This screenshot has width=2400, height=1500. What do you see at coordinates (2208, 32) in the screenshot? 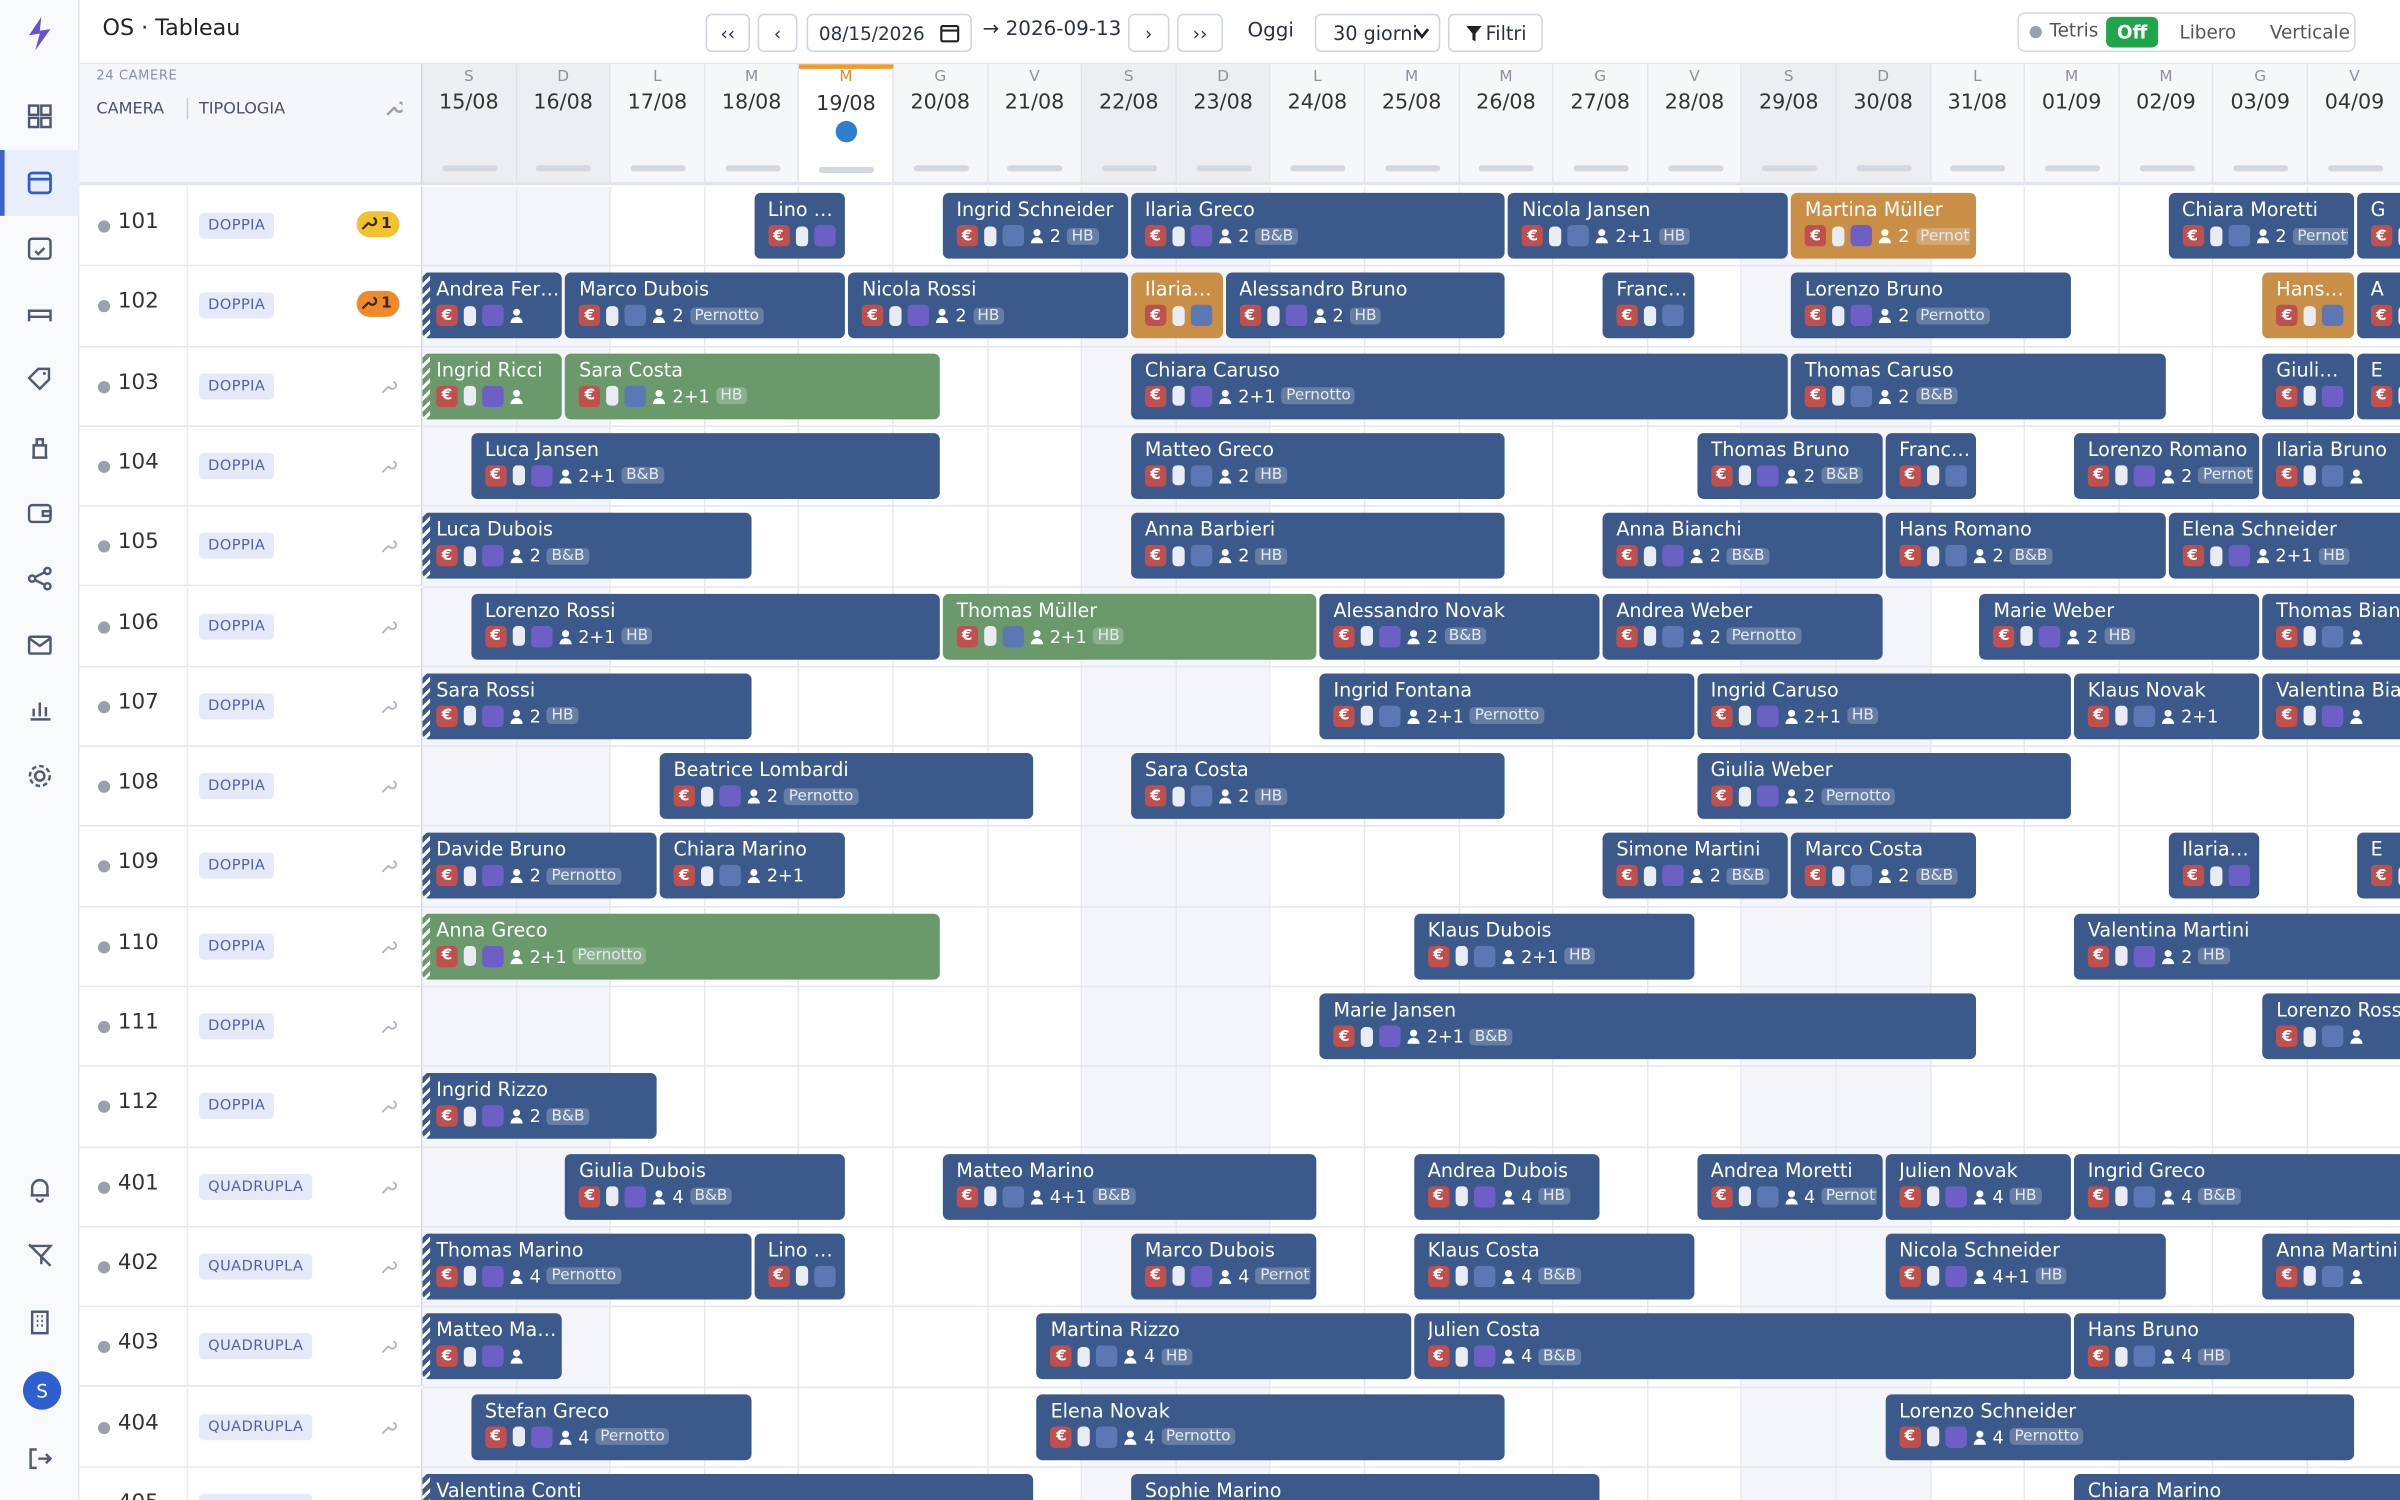
I see `mode-option: Libero` at bounding box center [2208, 32].